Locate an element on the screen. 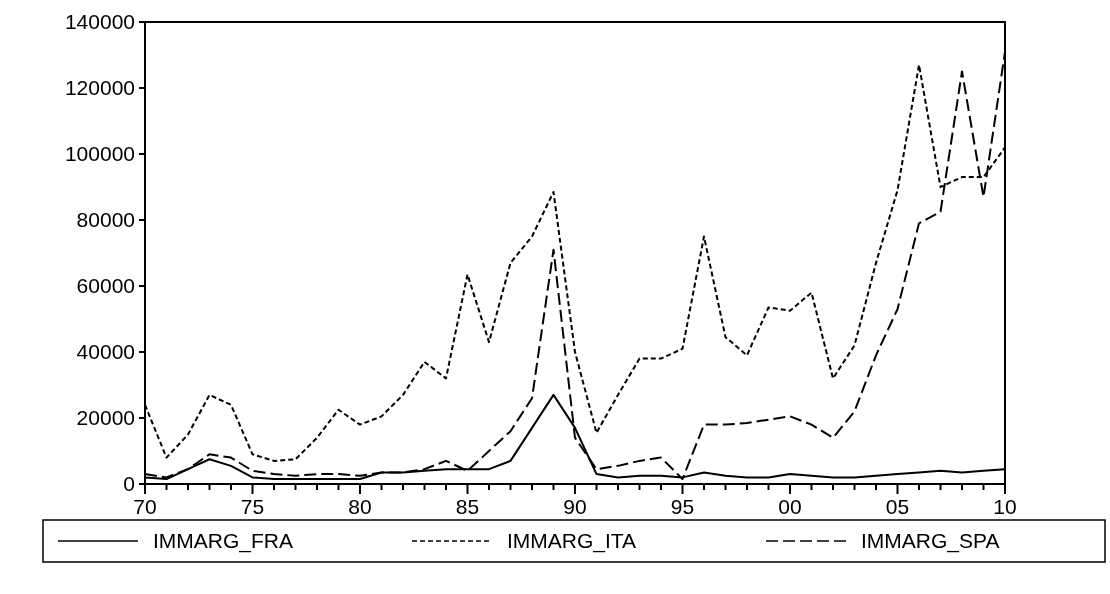 The height and width of the screenshot is (594, 1110). x-tick-label: 00 is located at coordinates (790, 506).